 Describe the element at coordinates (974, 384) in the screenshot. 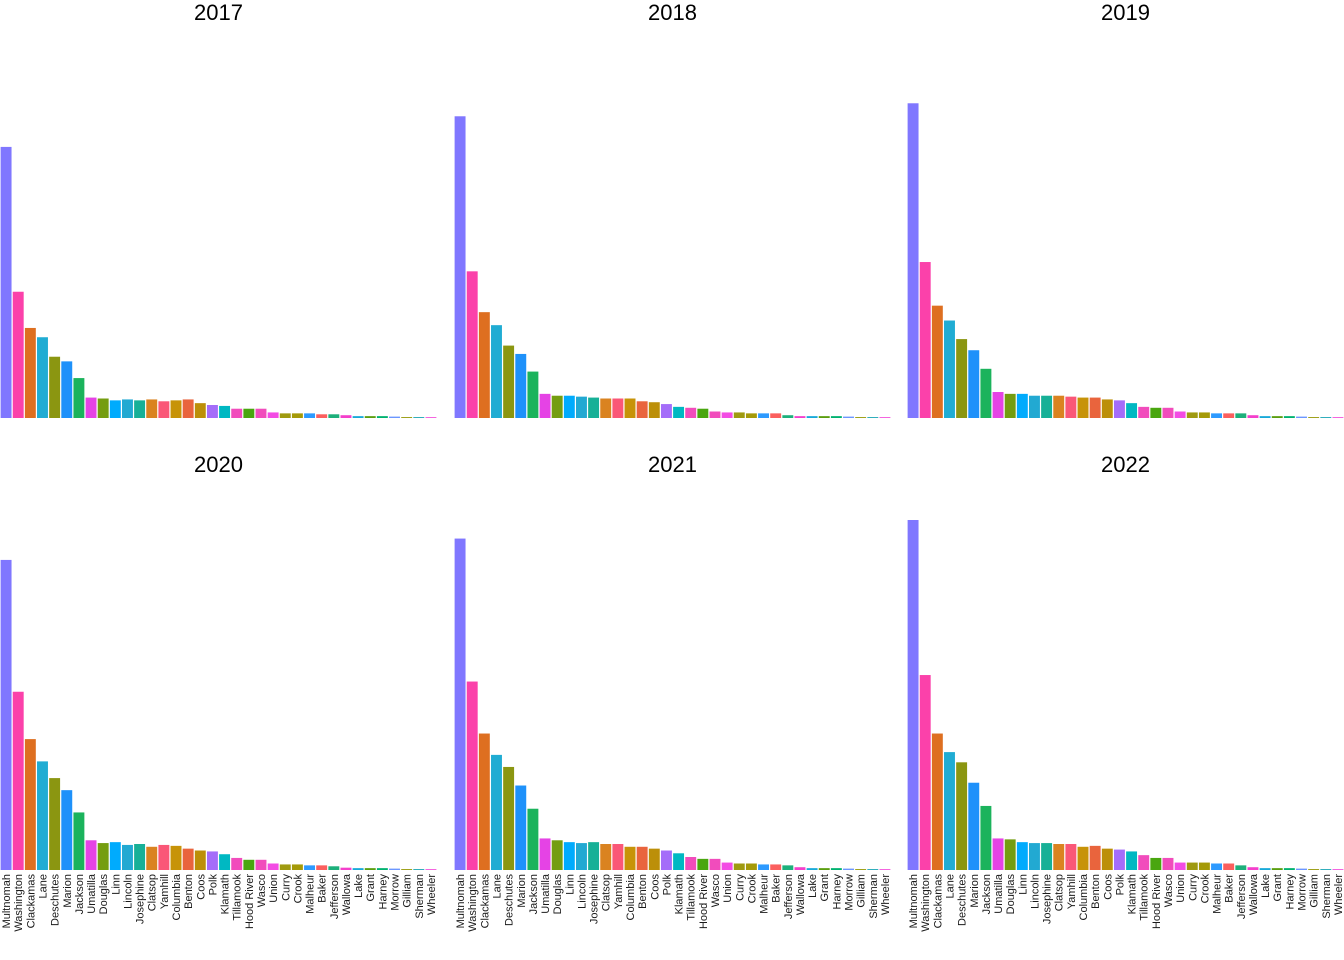

I see `bar-marion` at that location.